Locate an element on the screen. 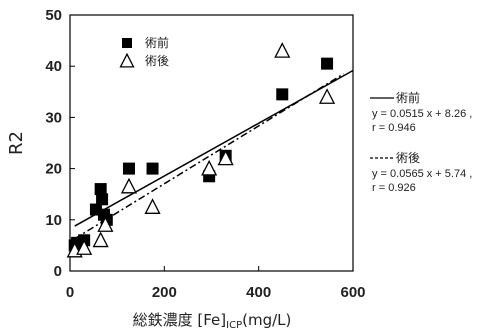  x-axis-title: 総鉄濃度 [Fe]ICP(mg/L) is located at coordinates (212, 321).